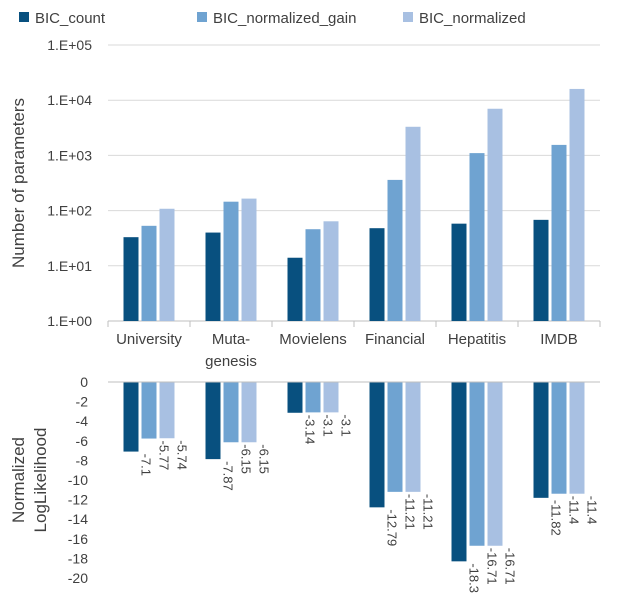 This screenshot has height=606, width=620. Describe the element at coordinates (78, 500) in the screenshot. I see `y-tick-label-bottom: -12` at that location.